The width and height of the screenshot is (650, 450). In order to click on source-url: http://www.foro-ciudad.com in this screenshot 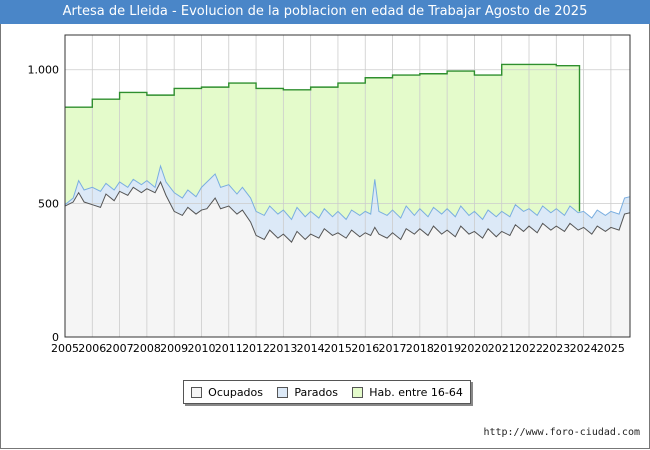, I will do `click(561, 432)`.